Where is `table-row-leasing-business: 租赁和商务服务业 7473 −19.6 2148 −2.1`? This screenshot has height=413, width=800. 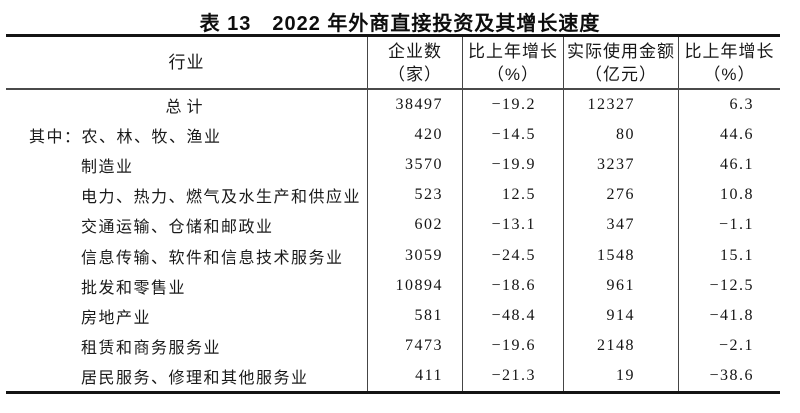 table-row-leasing-business: 租赁和商务服务业 7473 −19.6 2148 −2.1 is located at coordinates (393, 345).